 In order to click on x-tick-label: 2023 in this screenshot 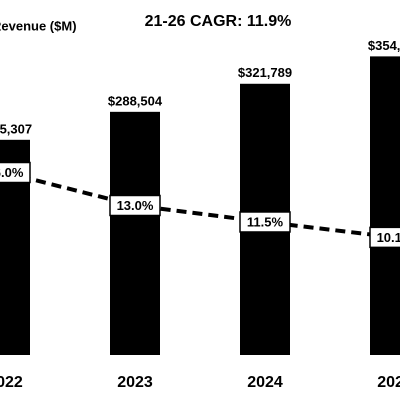, I will do `click(135, 382)`.